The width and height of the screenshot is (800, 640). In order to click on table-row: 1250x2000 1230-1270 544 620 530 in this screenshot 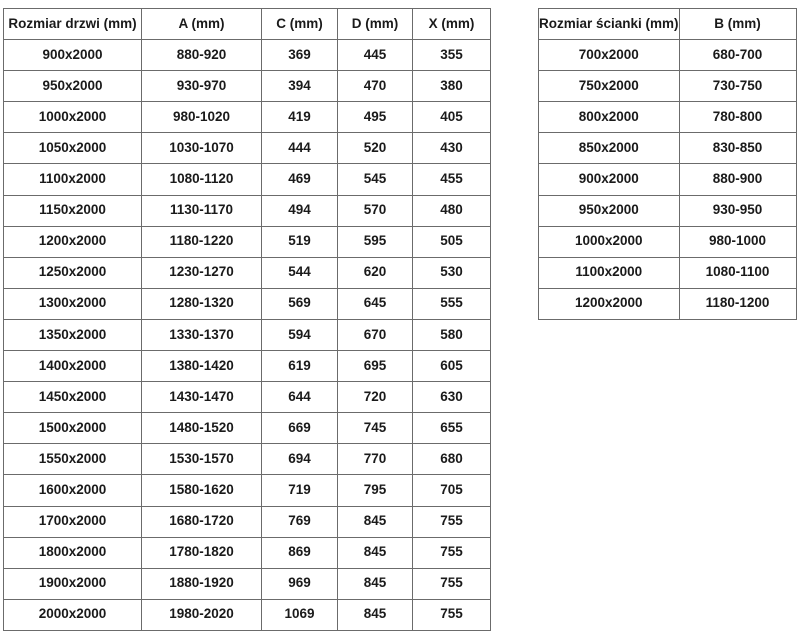, I will do `click(247, 272)`.